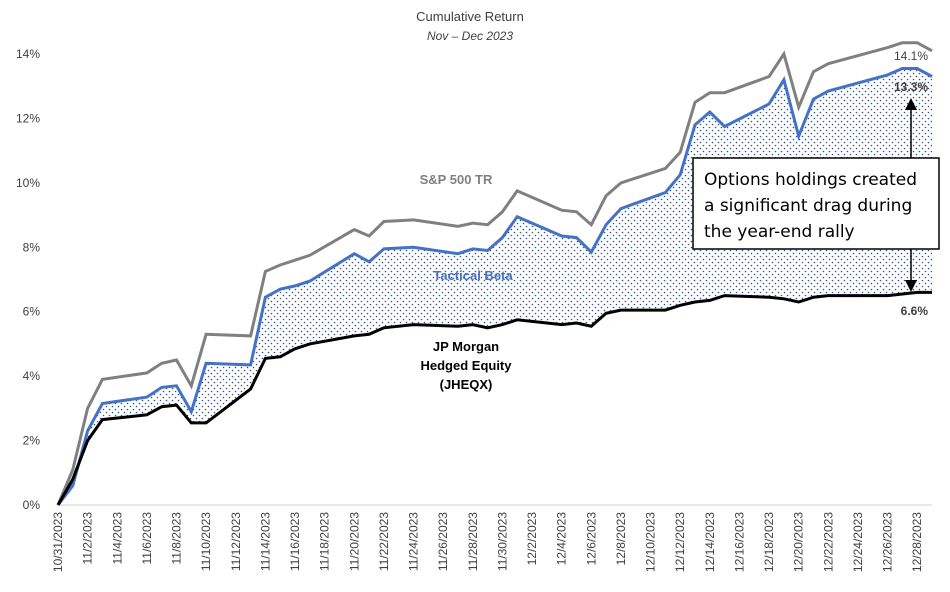 The image size is (950, 592). What do you see at coordinates (915, 311) in the screenshot?
I see `end-label-jpm: 6.6%` at bounding box center [915, 311].